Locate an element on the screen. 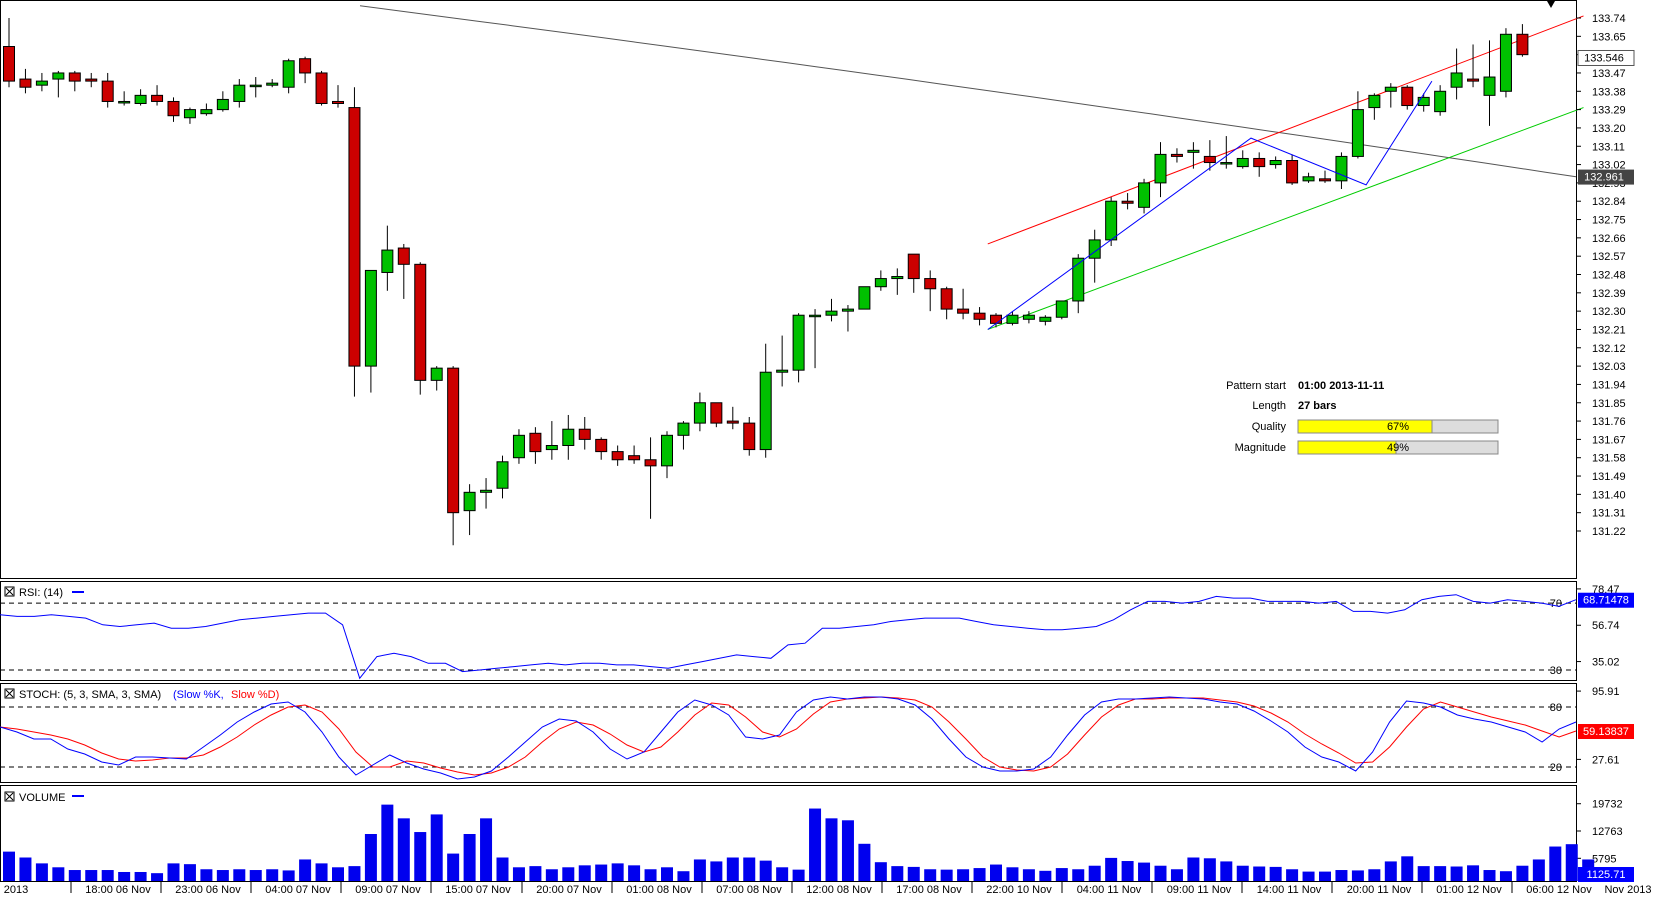 This screenshot has width=1655, height=897. ma-line is located at coordinates (968, 91).